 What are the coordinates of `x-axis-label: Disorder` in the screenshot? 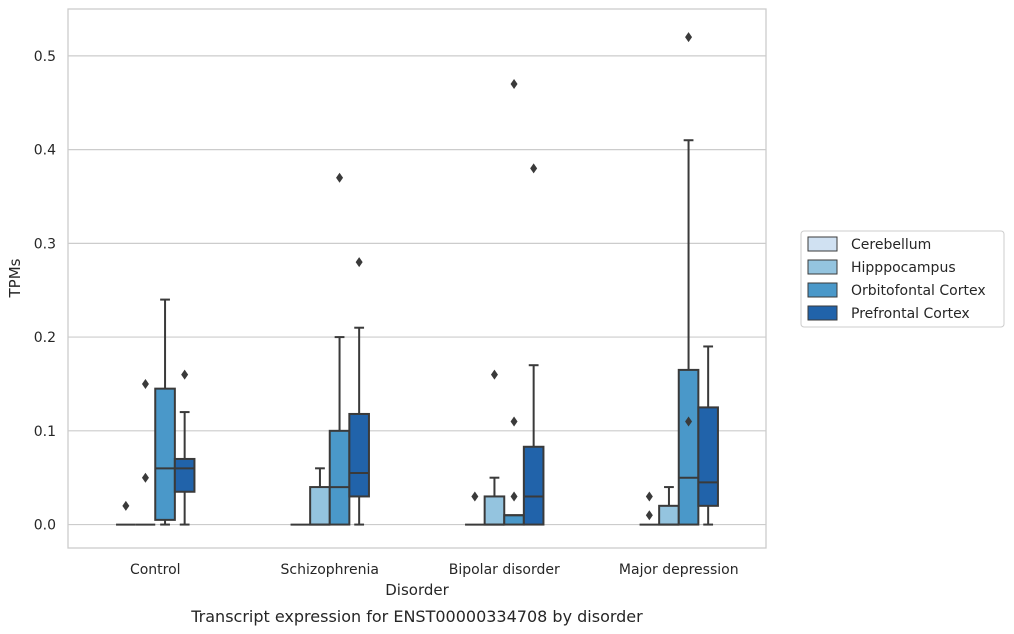 It's located at (417, 590).